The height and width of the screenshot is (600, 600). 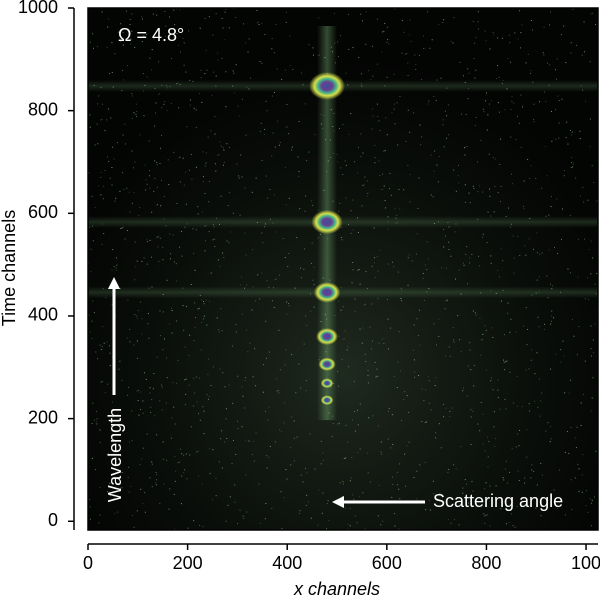 What do you see at coordinates (287, 563) in the screenshot?
I see `x-tick-label: 400` at bounding box center [287, 563].